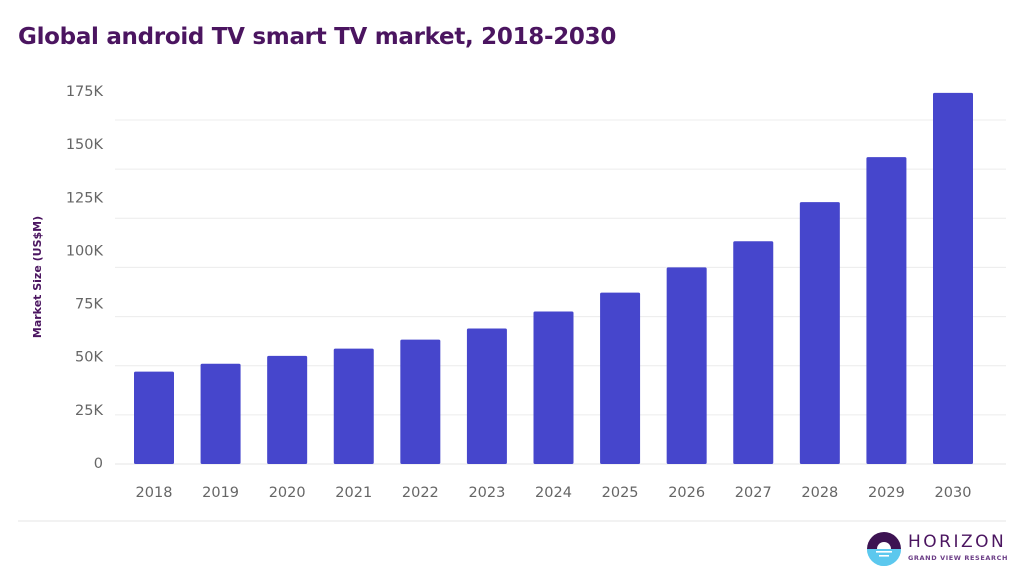  What do you see at coordinates (620, 378) in the screenshot?
I see `bar-2025` at bounding box center [620, 378].